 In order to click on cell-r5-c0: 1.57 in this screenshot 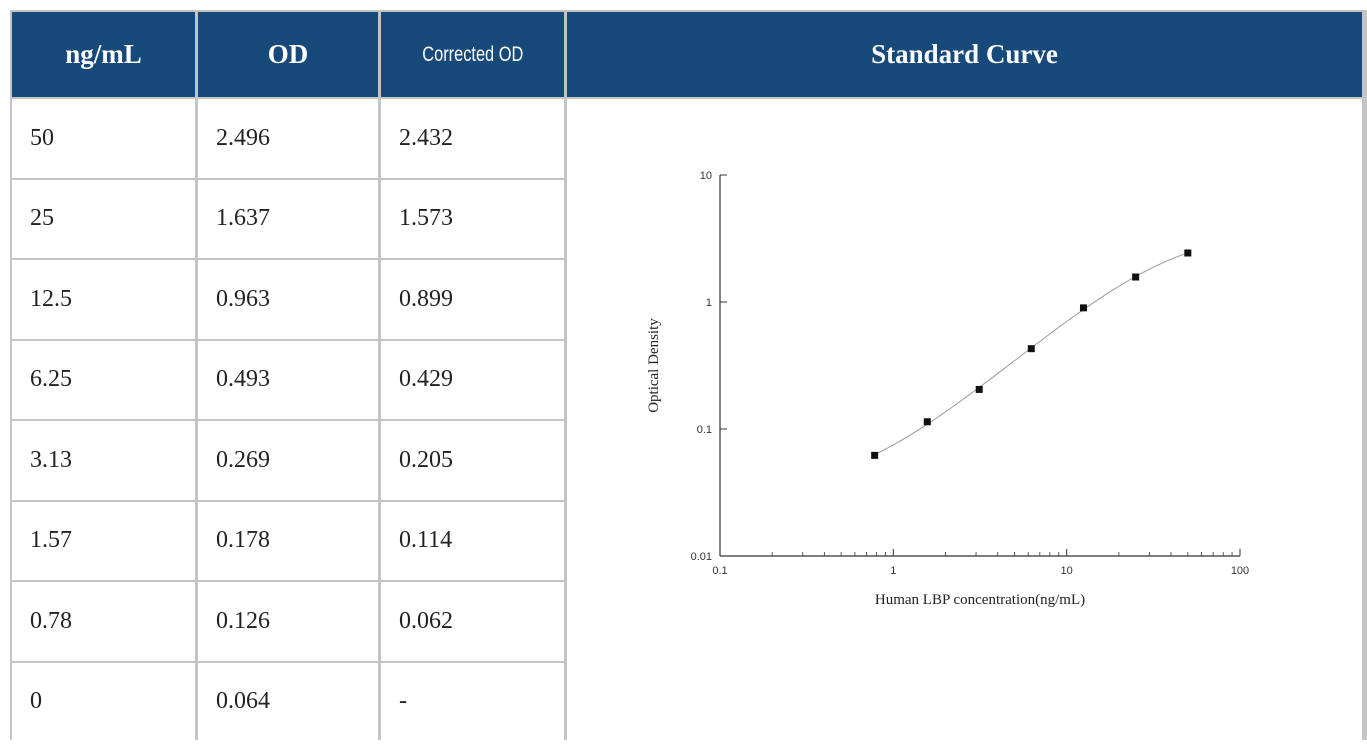, I will do `click(103, 540)`.